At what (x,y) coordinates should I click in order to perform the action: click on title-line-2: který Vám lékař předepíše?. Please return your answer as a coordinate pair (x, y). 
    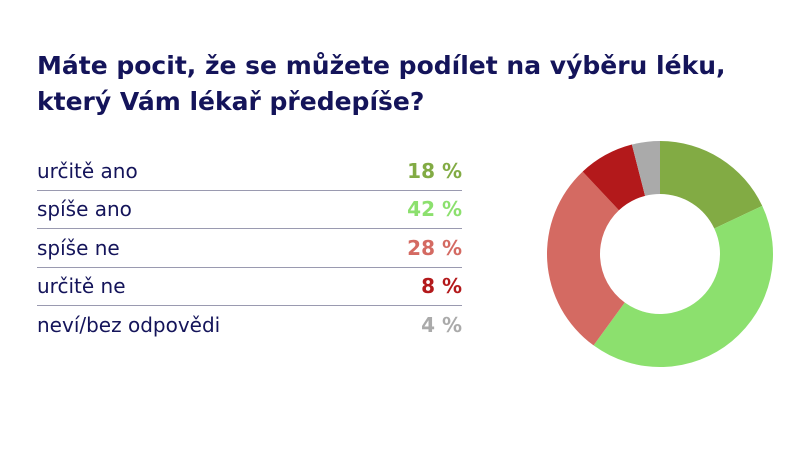
    Looking at the image, I should click on (231, 101).